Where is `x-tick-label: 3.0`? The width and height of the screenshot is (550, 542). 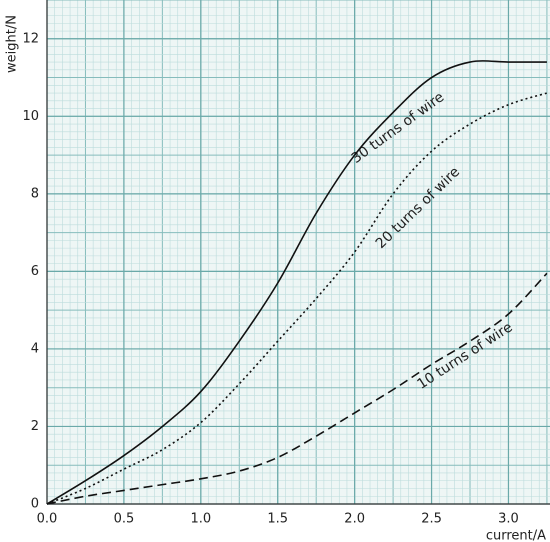 x-tick-label: 3.0 is located at coordinates (508, 519).